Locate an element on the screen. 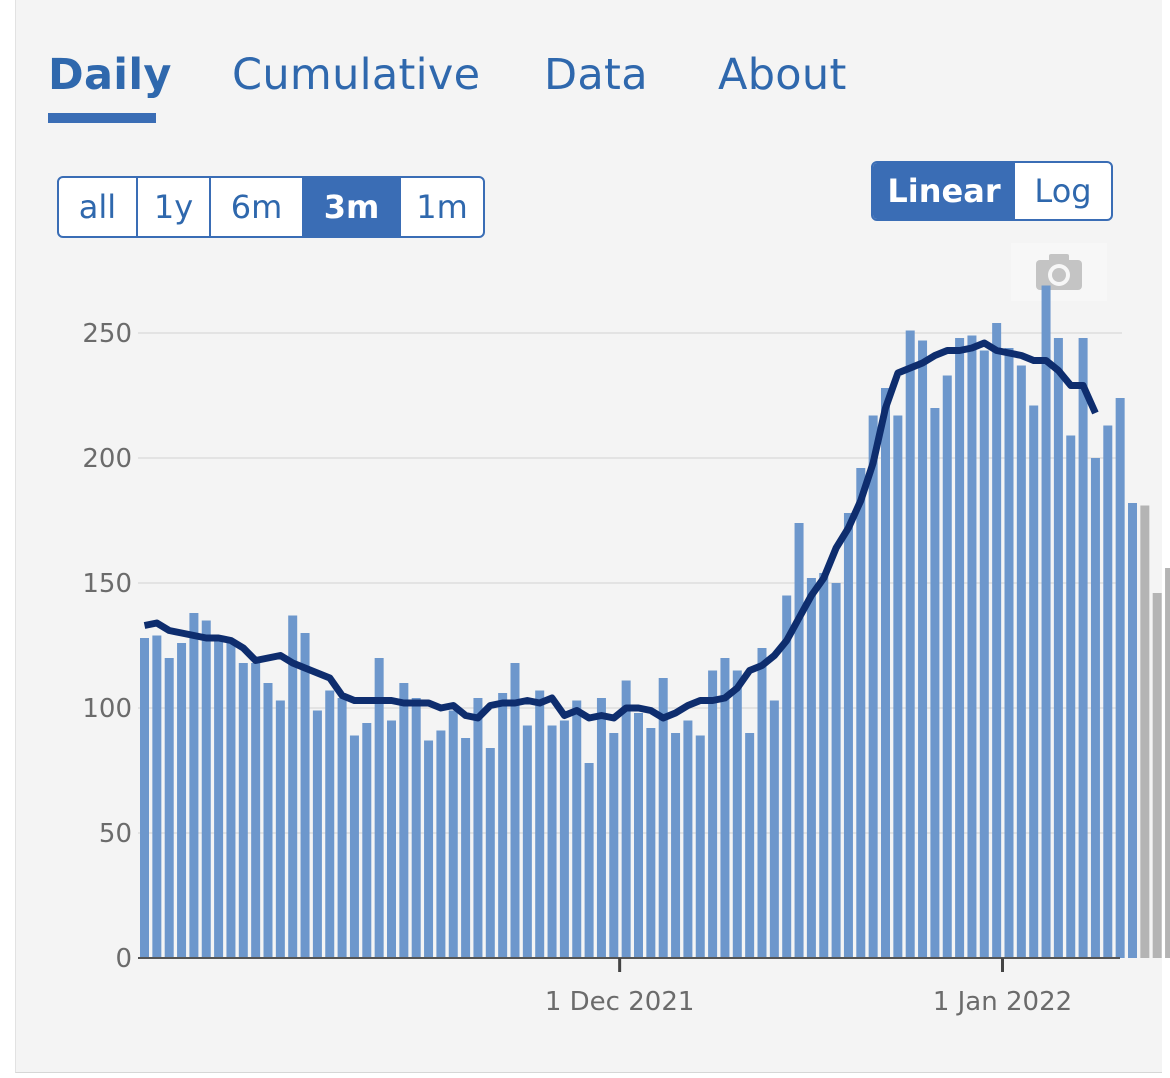  y-tick-label: 100 is located at coordinates (107, 709).